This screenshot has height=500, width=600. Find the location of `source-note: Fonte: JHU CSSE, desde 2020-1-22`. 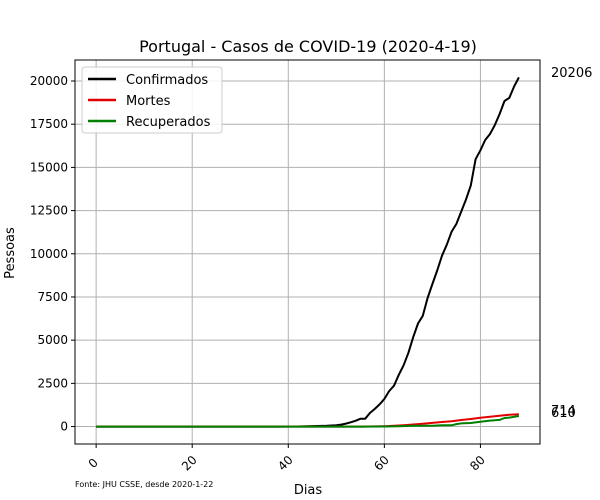

source-note: Fonte: JHU CSSE, desde 2020-1-22 is located at coordinates (144, 484).